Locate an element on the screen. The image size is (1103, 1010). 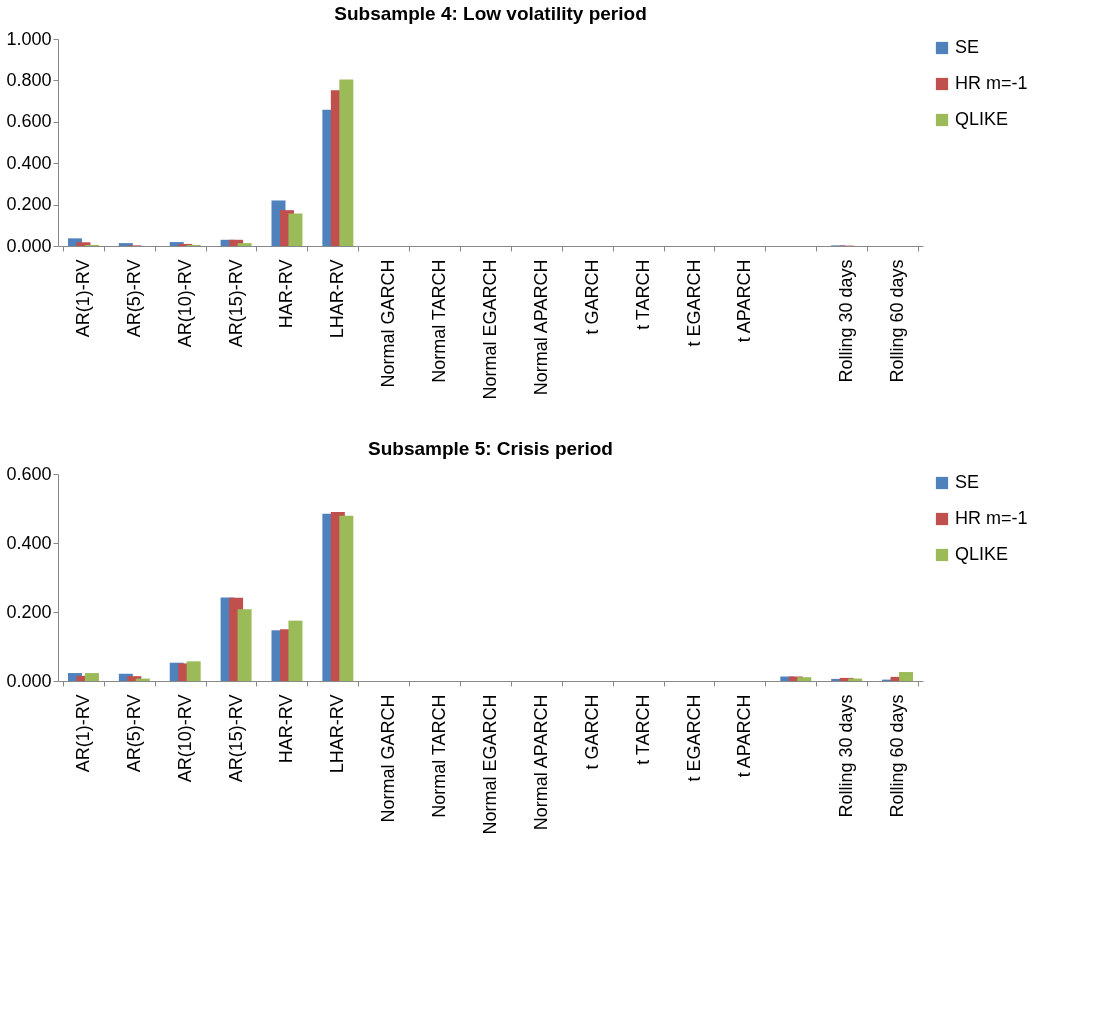
y-tick-label: 0.800 is located at coordinates (29, 79).